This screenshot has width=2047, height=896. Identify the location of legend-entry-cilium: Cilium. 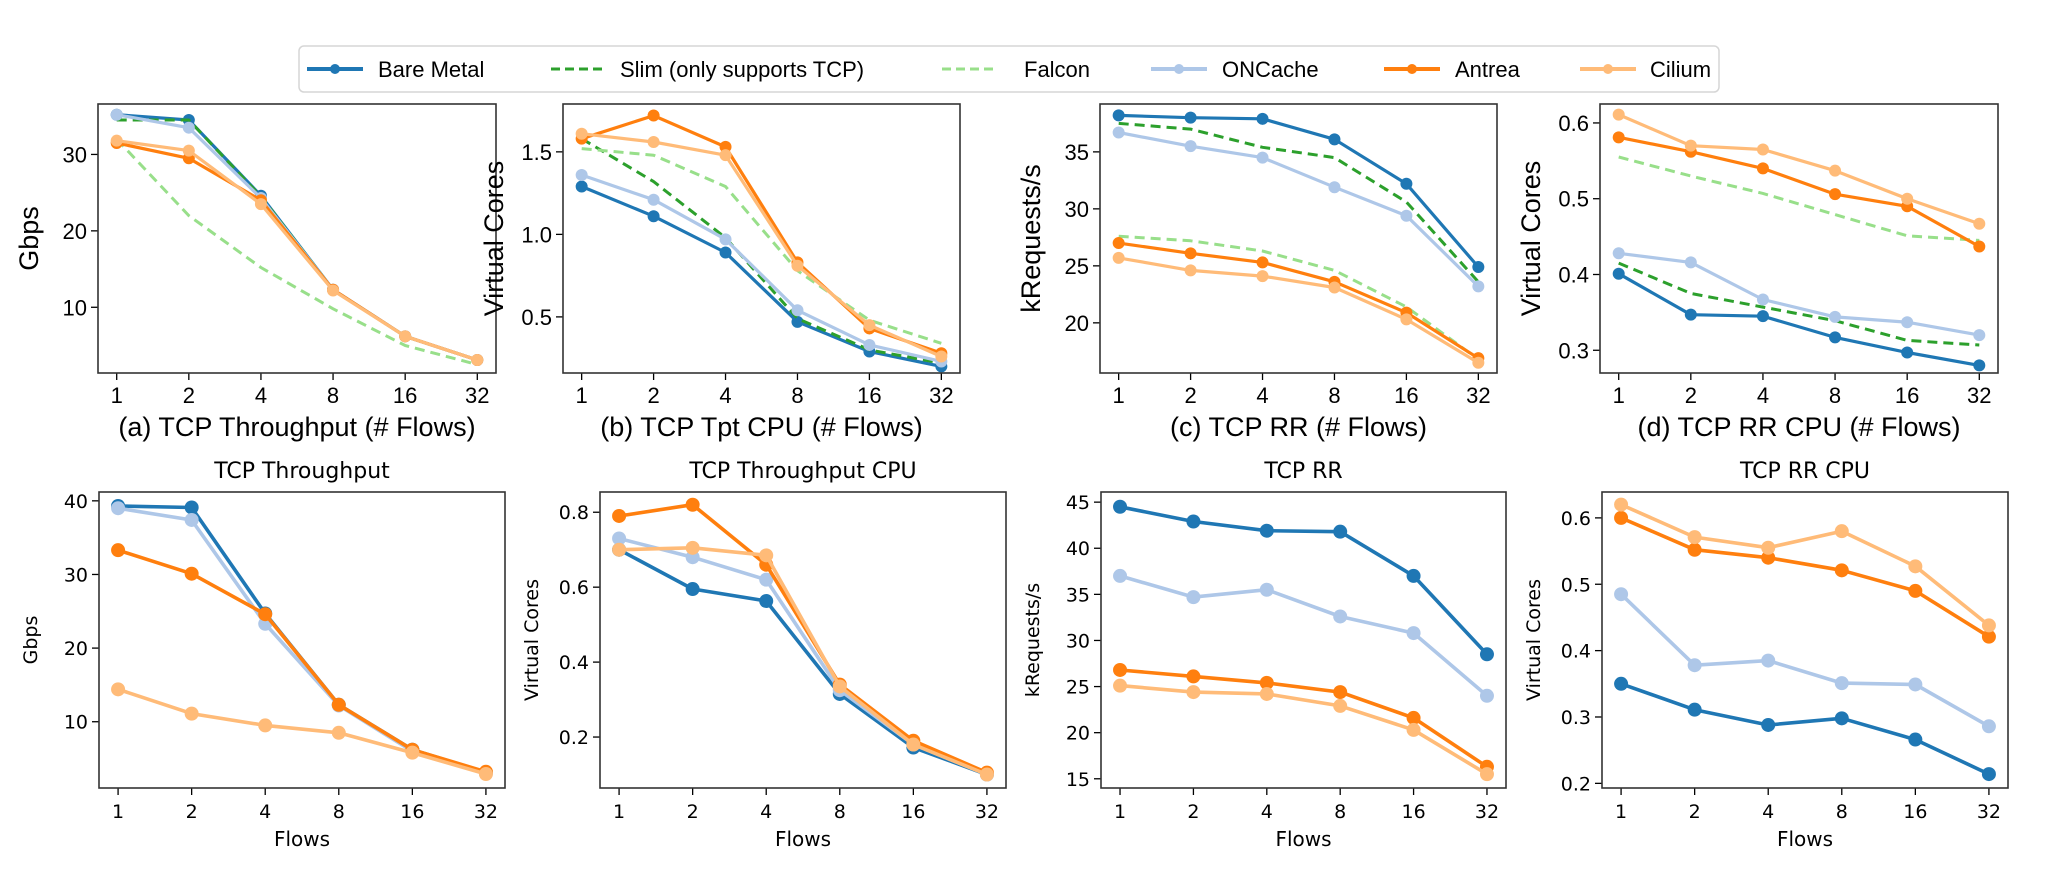
(1645, 69).